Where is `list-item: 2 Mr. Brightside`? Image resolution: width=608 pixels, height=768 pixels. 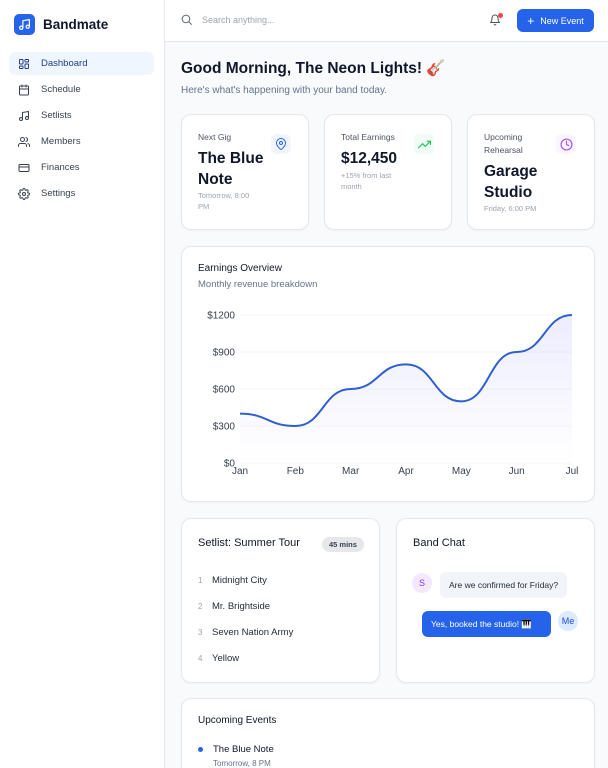
list-item: 2 Mr. Brightside is located at coordinates (234, 606).